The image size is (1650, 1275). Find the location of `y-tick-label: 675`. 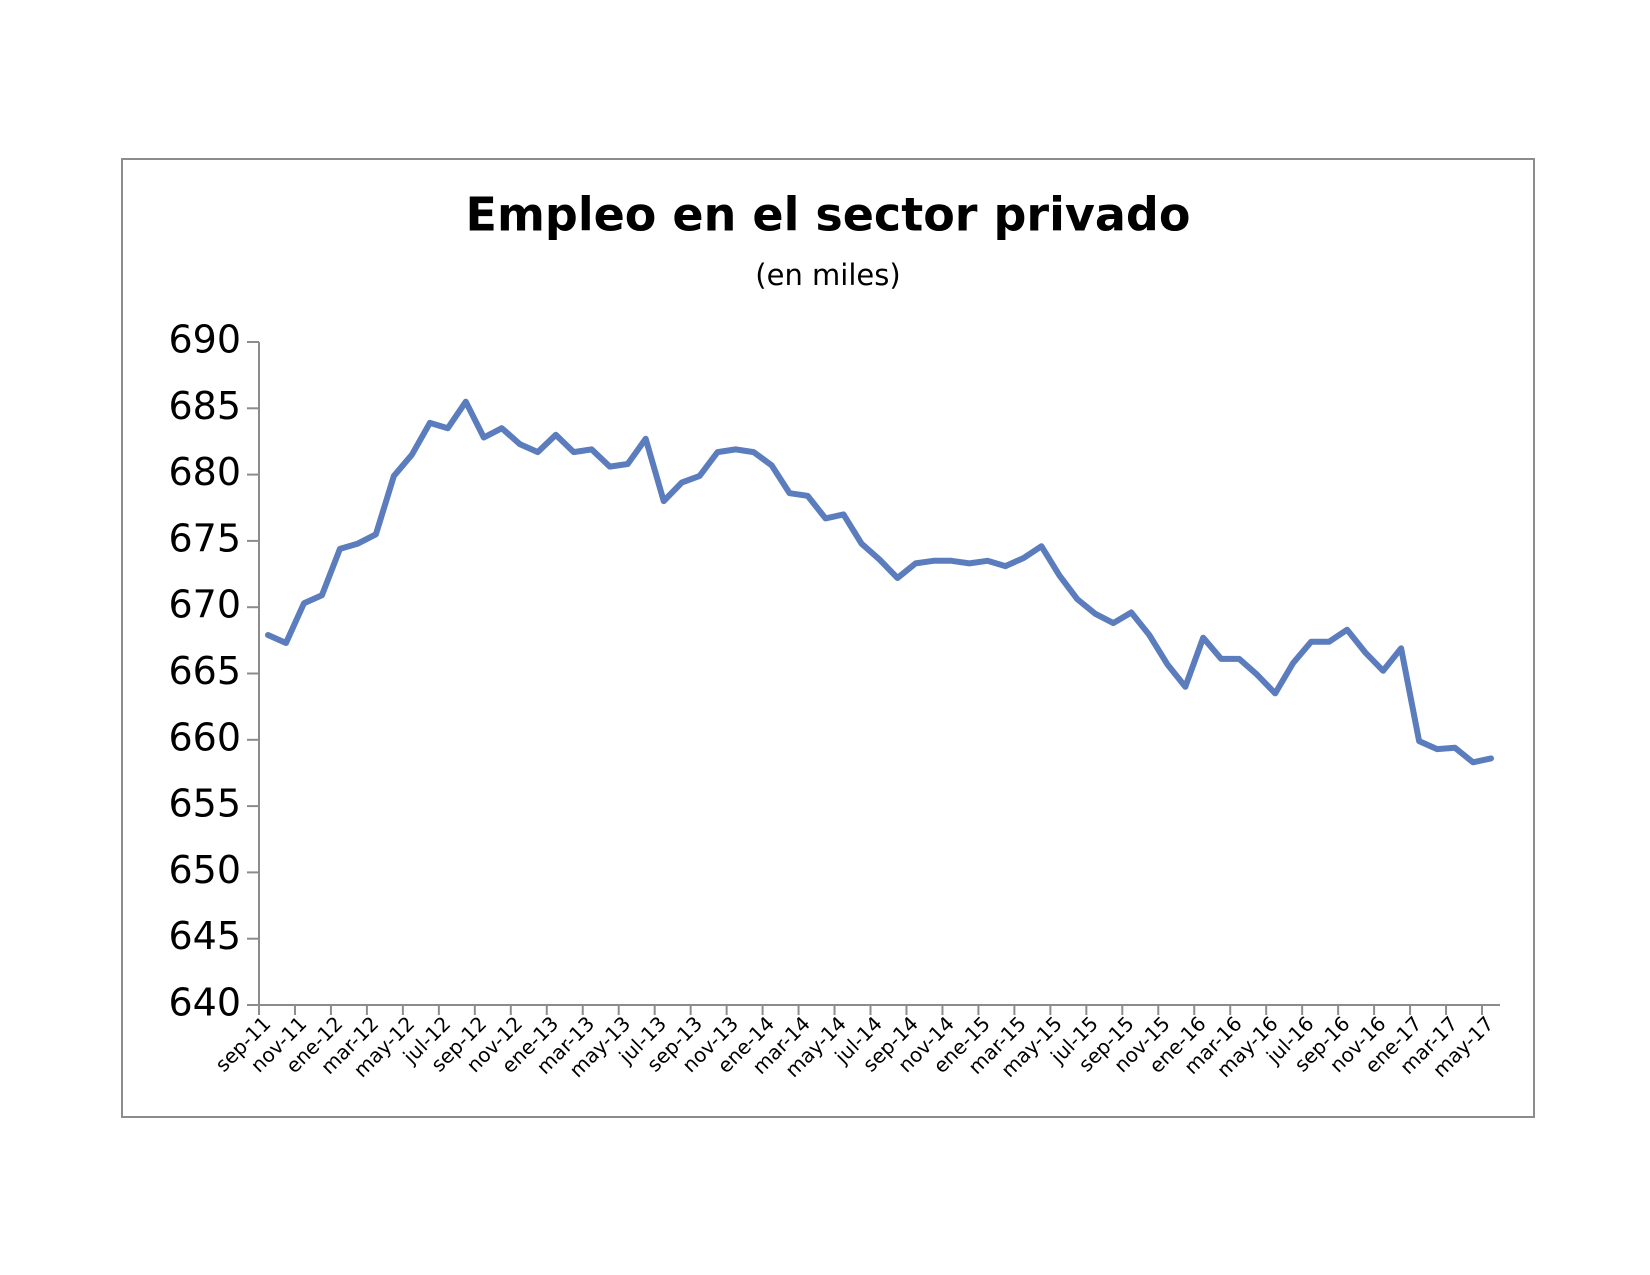

y-tick-label: 675 is located at coordinates (204, 538).